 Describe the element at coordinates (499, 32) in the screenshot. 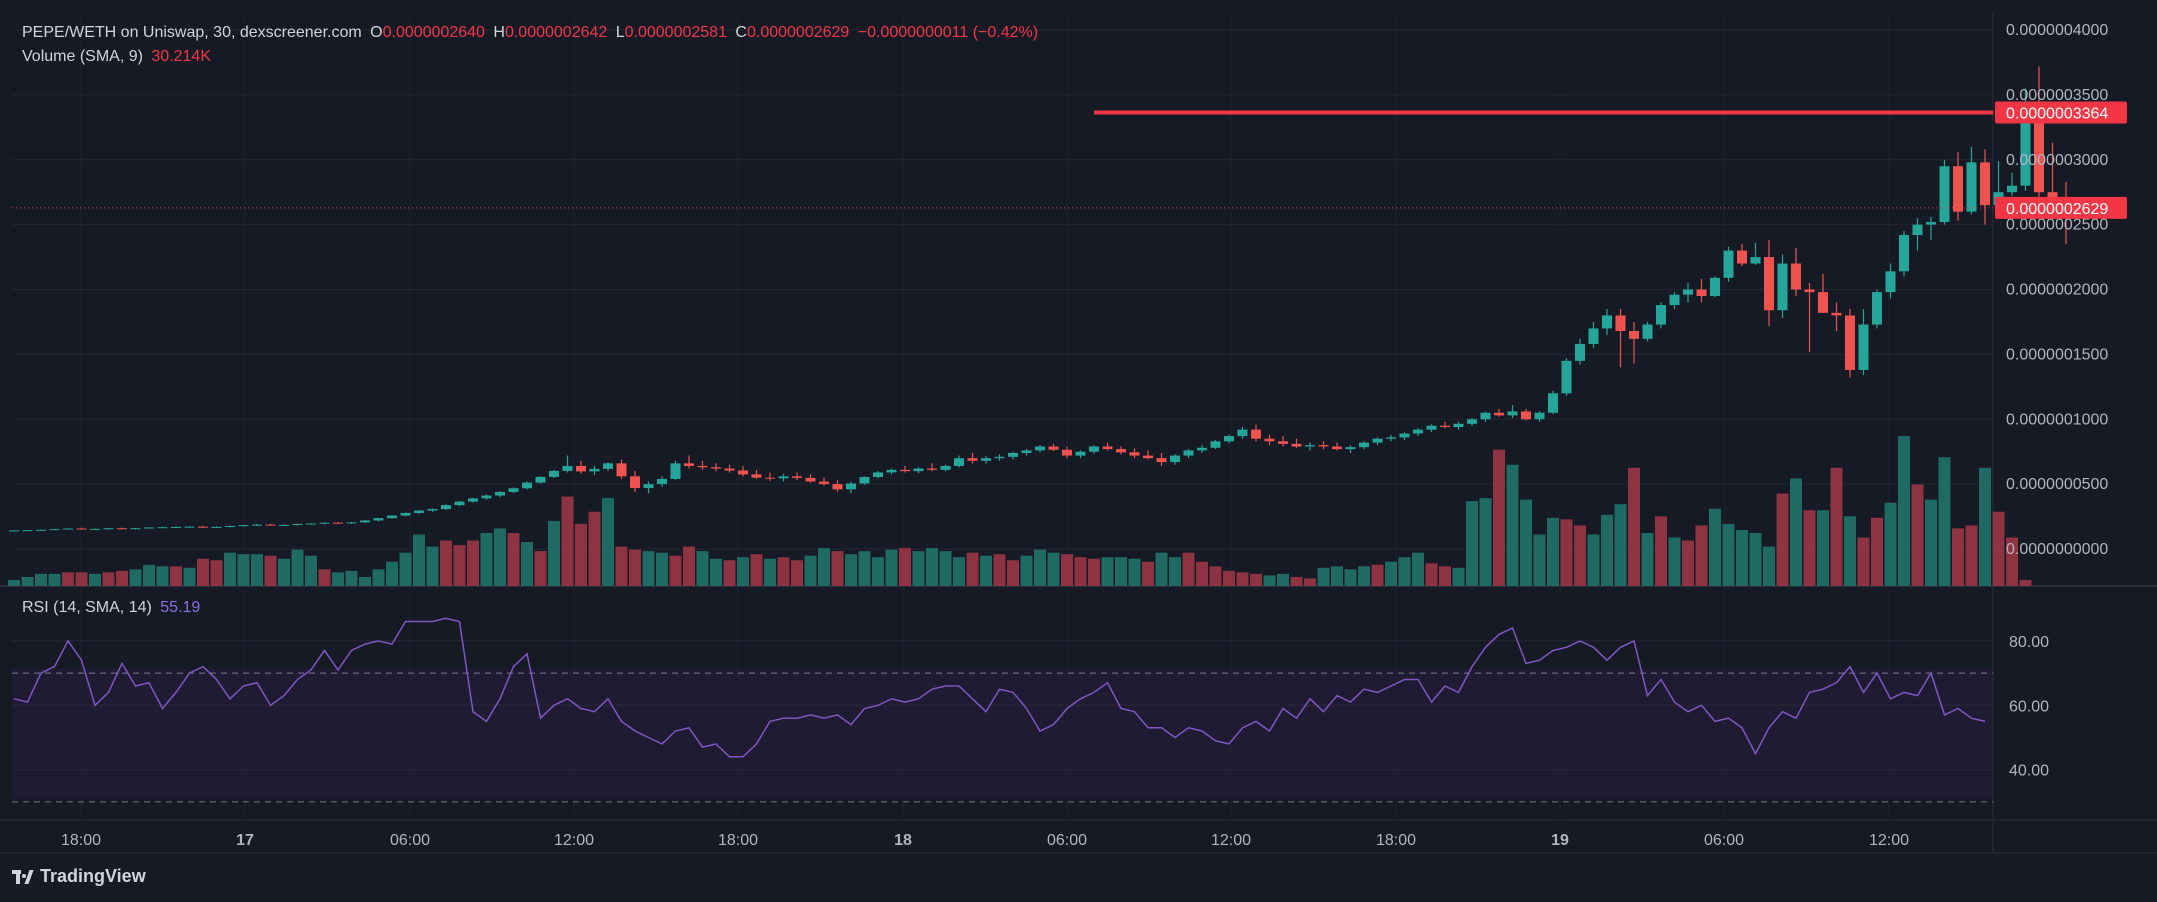

I see `high-label: H` at that location.